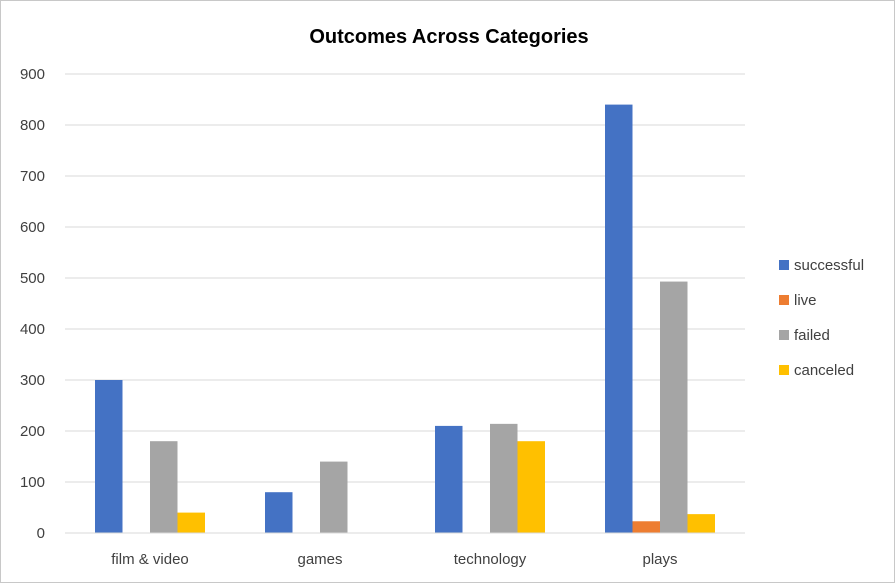 The height and width of the screenshot is (587, 895). What do you see at coordinates (32, 431) in the screenshot?
I see `y-tick-label: 200` at bounding box center [32, 431].